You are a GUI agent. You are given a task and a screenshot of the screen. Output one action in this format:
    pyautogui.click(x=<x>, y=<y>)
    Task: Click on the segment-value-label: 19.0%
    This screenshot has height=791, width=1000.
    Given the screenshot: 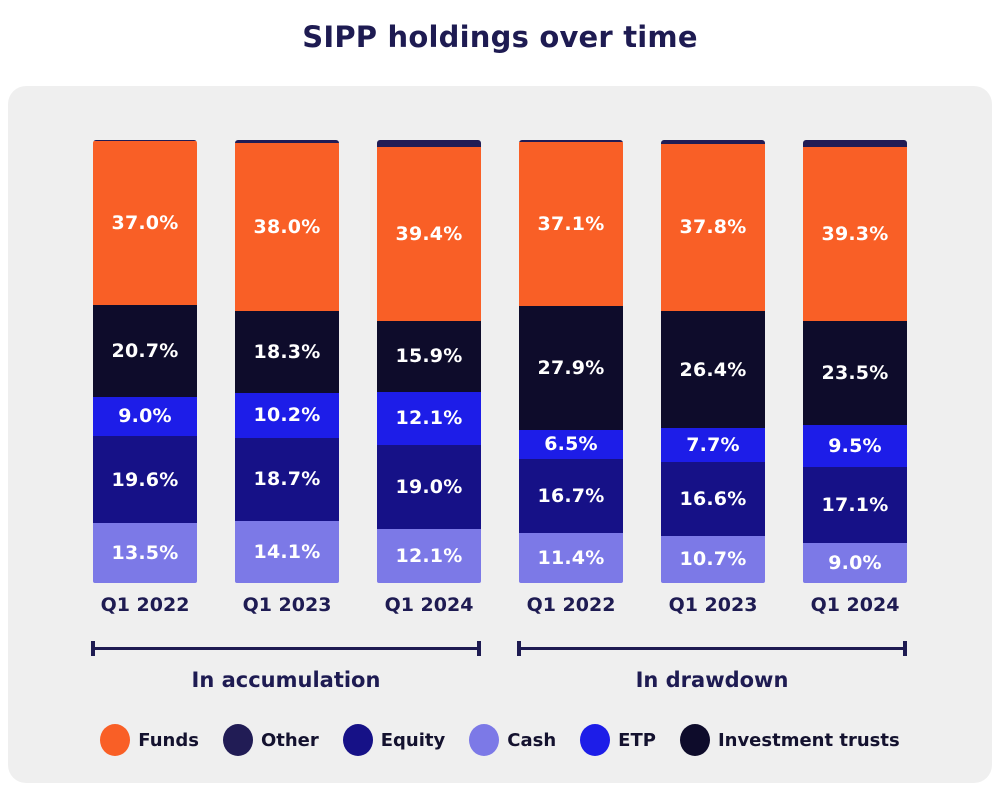 What is the action you would take?
    pyautogui.click(x=429, y=487)
    